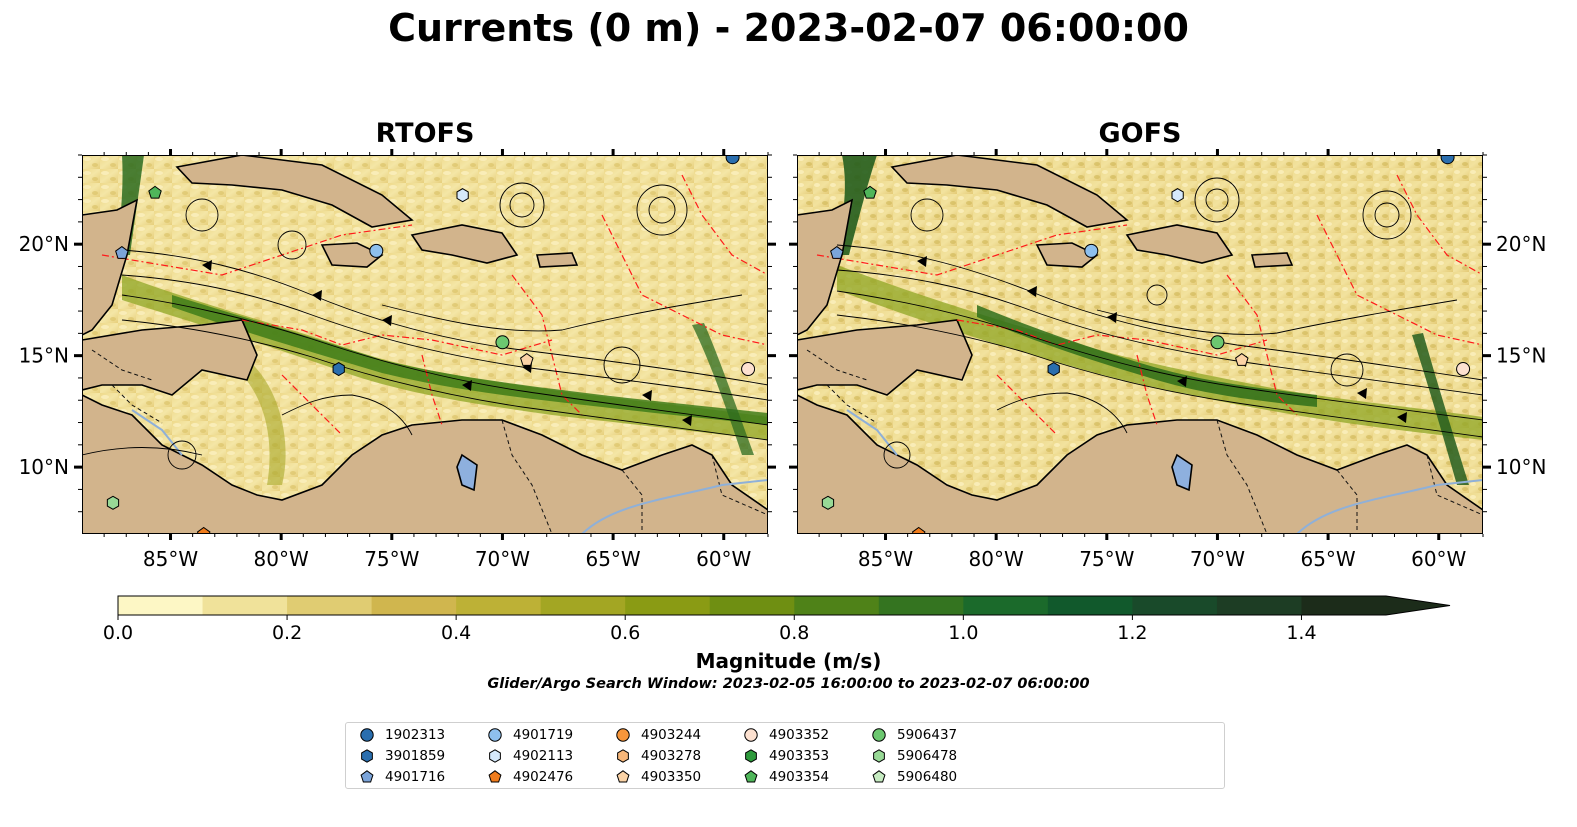 The height and width of the screenshot is (827, 1577). I want to click on legend-label: 4902113, so click(543, 756).